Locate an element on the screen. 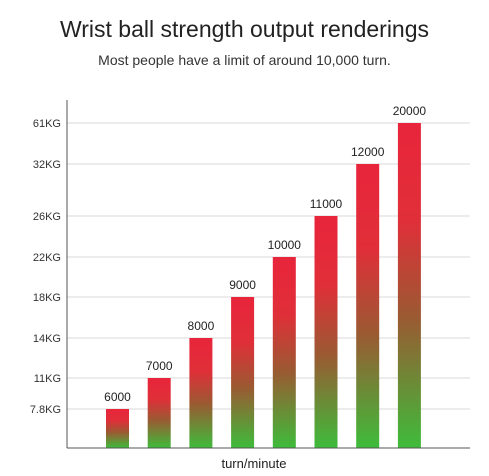 This screenshot has width=489, height=476. y-tick-label: 61KG is located at coordinates (47, 124).